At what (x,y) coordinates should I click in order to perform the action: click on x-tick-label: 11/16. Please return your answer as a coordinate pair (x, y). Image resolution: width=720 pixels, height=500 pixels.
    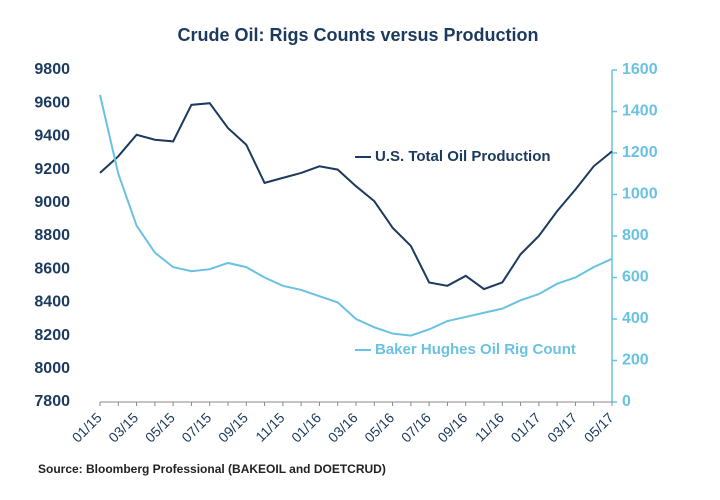
    Looking at the image, I should click on (490, 427).